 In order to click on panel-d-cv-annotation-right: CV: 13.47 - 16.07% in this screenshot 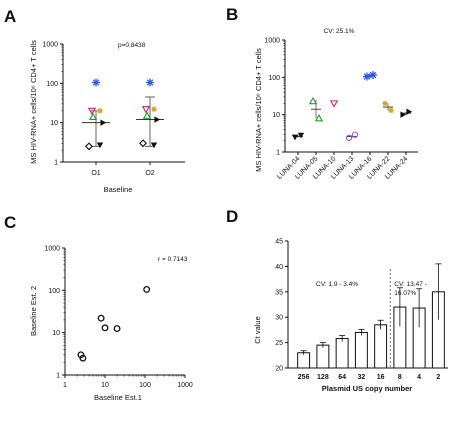, I will do `click(410, 289)`.